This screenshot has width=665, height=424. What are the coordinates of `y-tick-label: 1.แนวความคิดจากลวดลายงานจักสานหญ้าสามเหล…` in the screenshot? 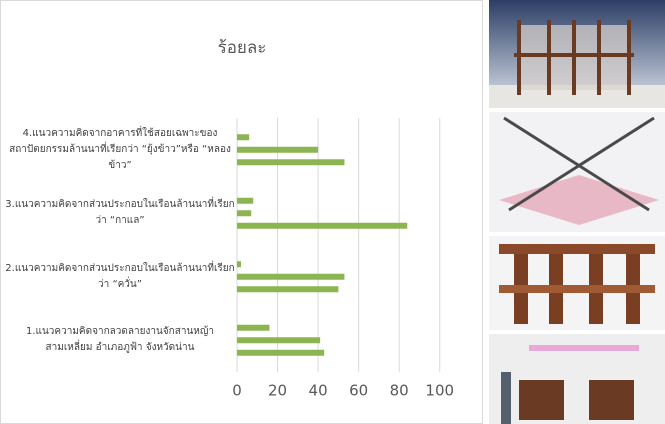 It's located at (120, 340).